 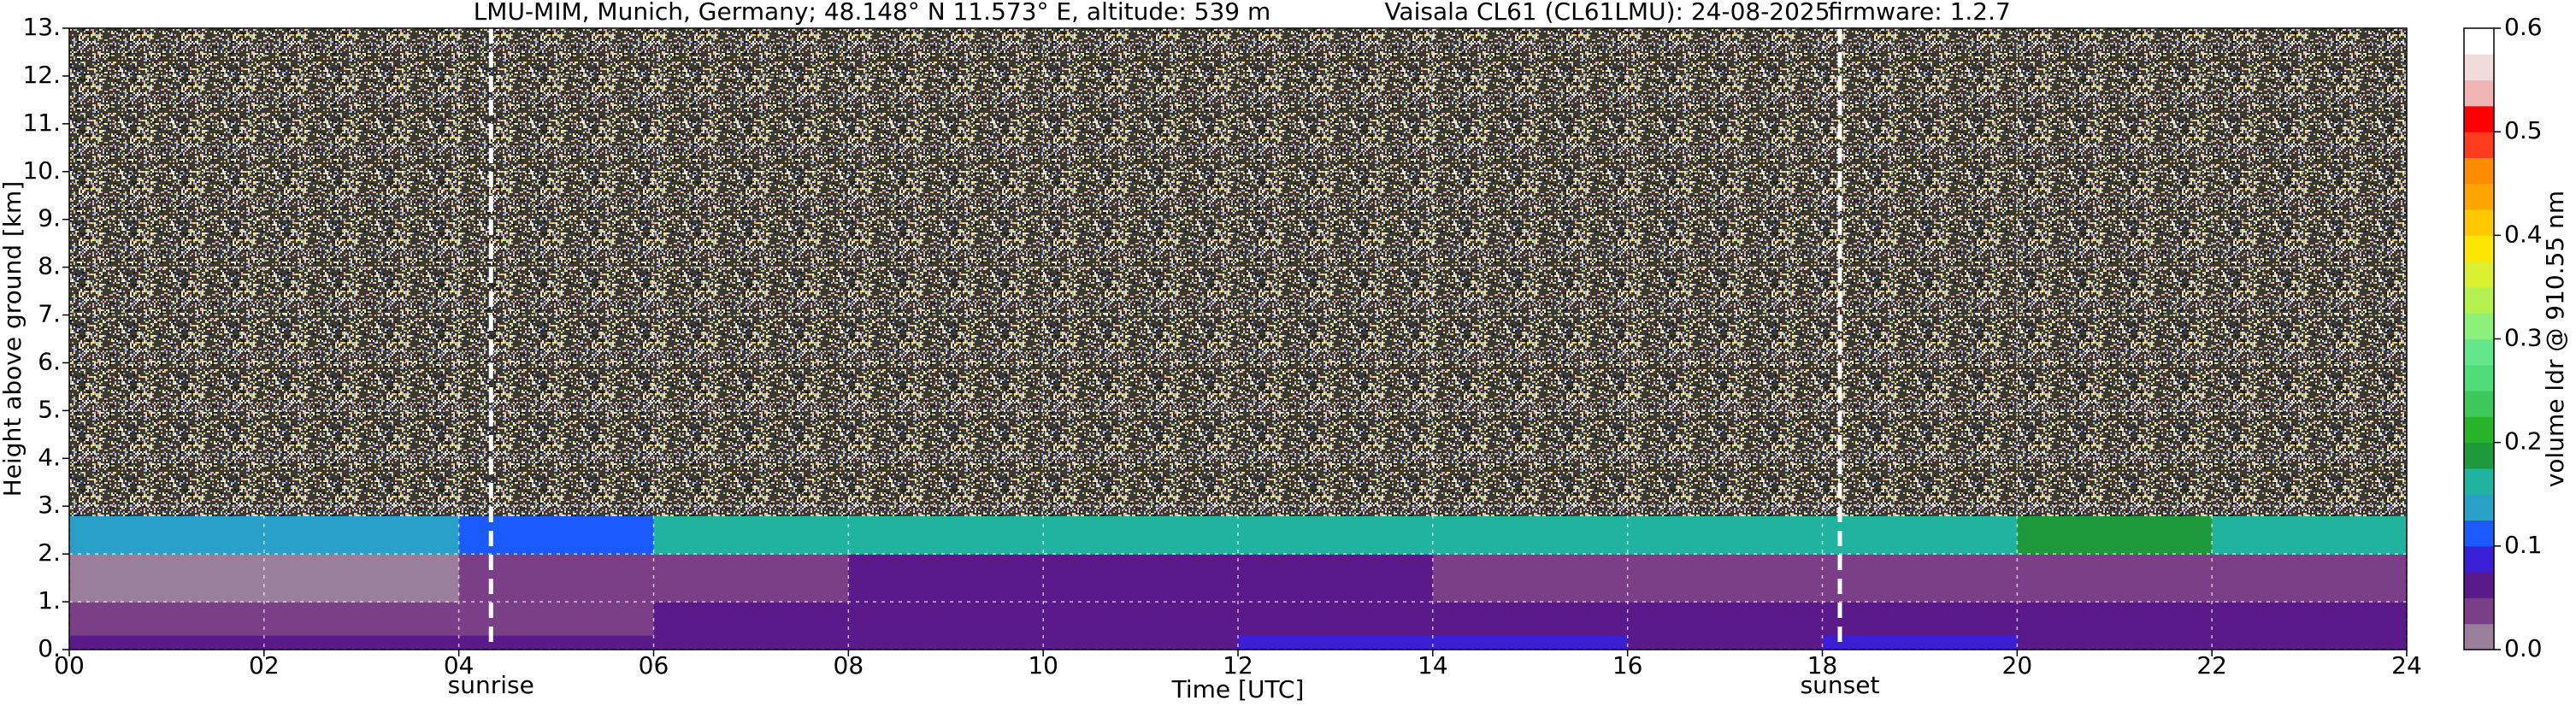 What do you see at coordinates (2523, 441) in the screenshot?
I see `colorbar-tick-label: 0.2` at bounding box center [2523, 441].